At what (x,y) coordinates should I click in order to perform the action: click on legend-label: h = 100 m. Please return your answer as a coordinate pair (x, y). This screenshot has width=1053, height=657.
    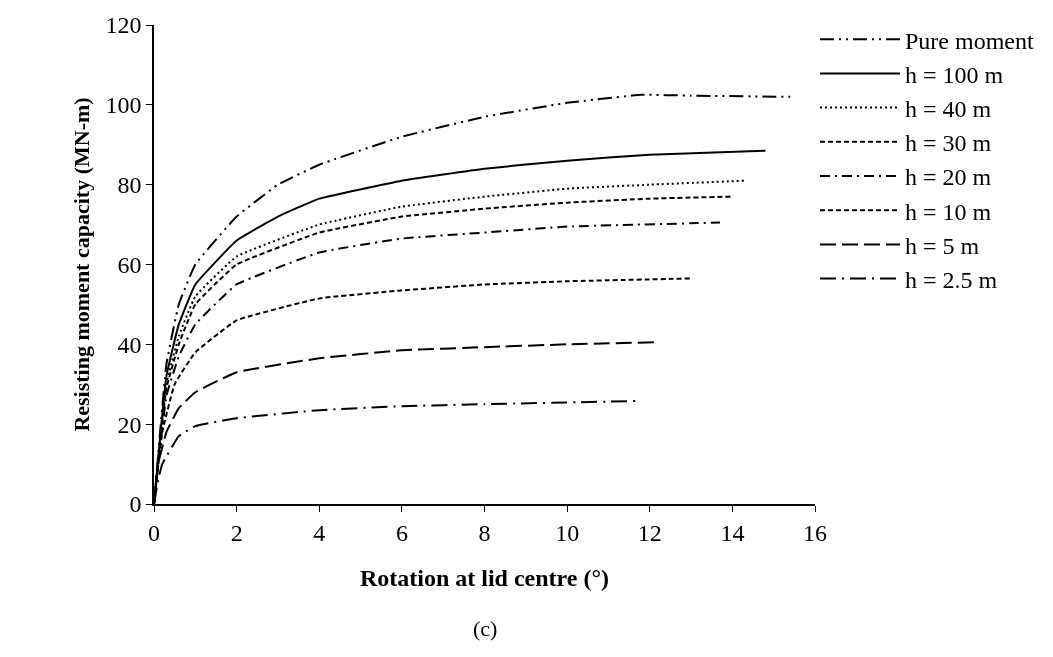
    Looking at the image, I should click on (954, 74).